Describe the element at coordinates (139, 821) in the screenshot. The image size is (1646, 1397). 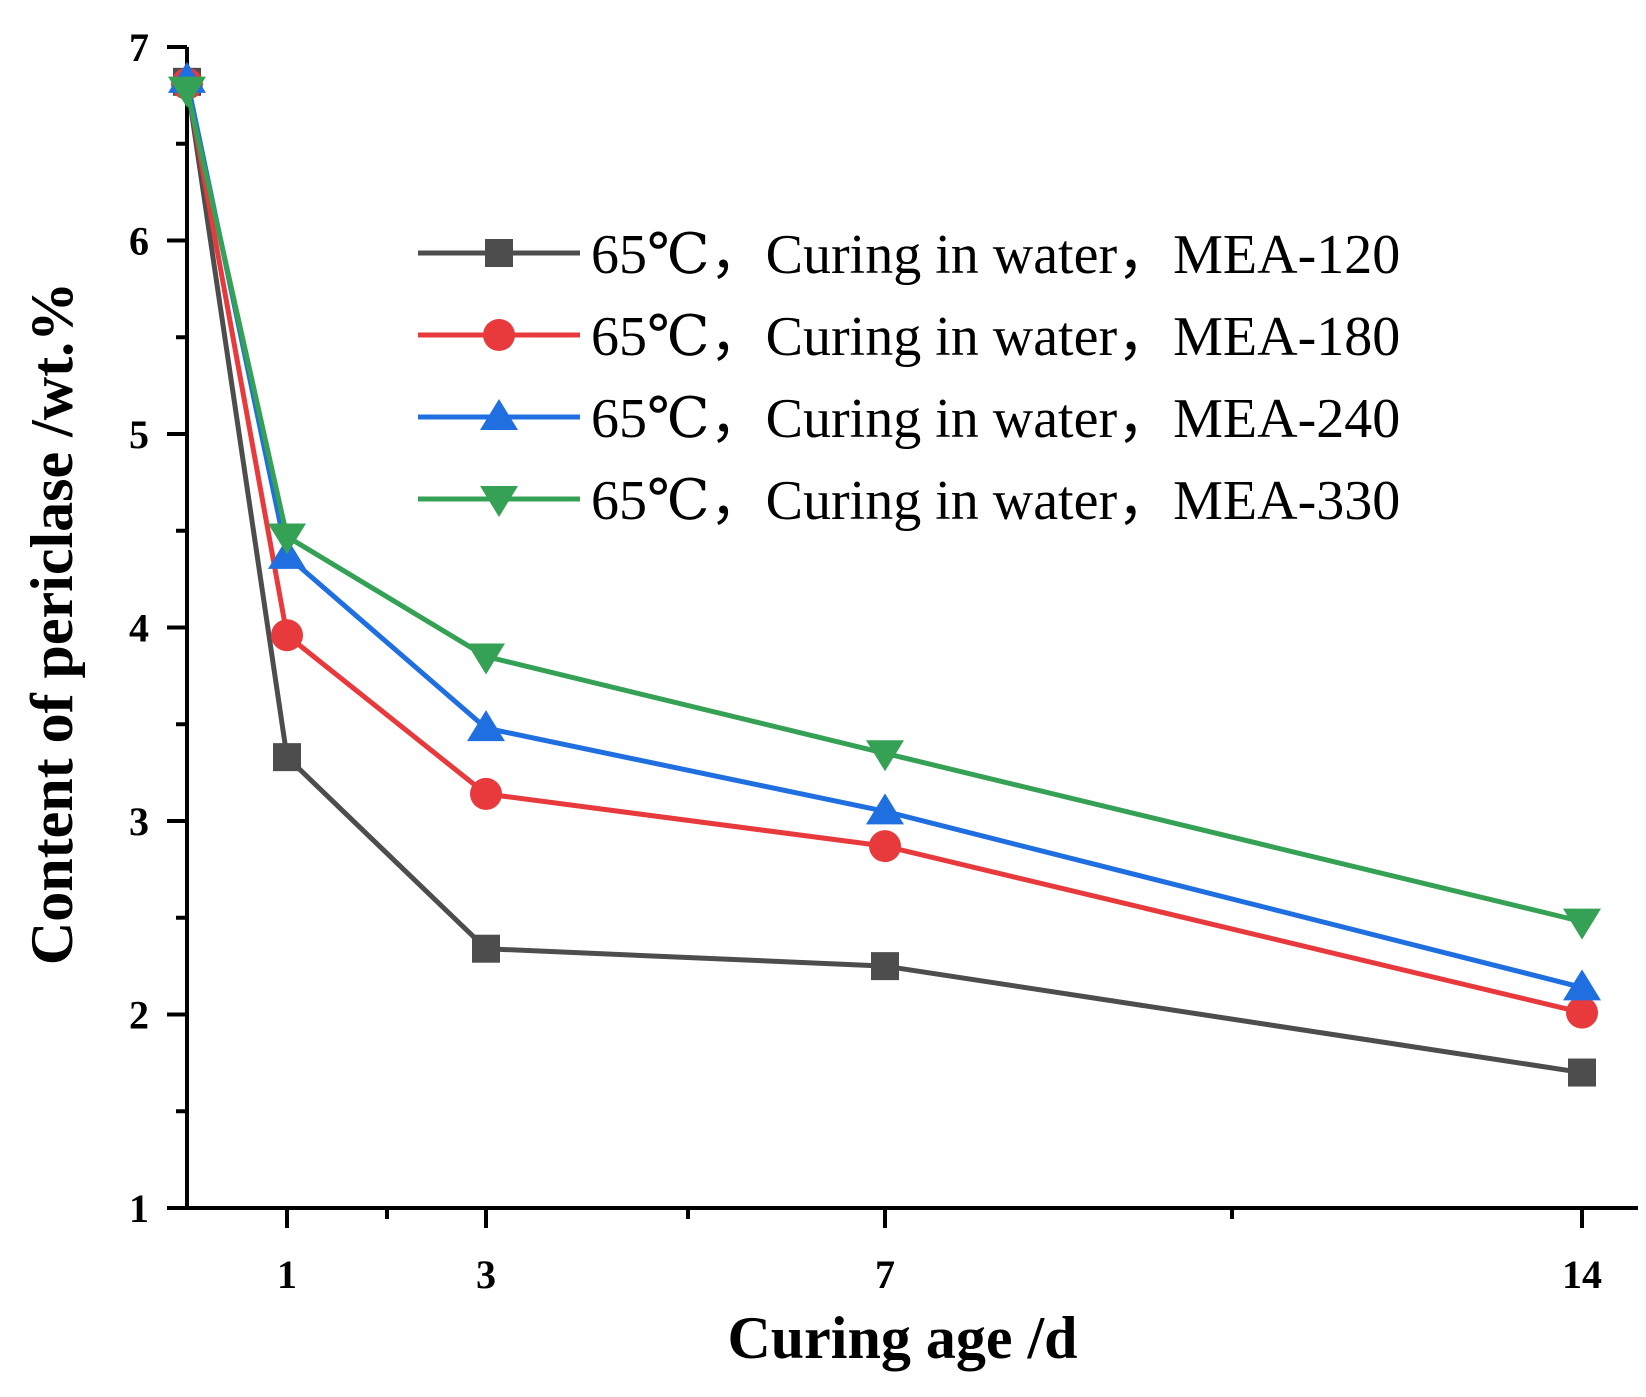
I see `y-tick-label: 3` at that location.